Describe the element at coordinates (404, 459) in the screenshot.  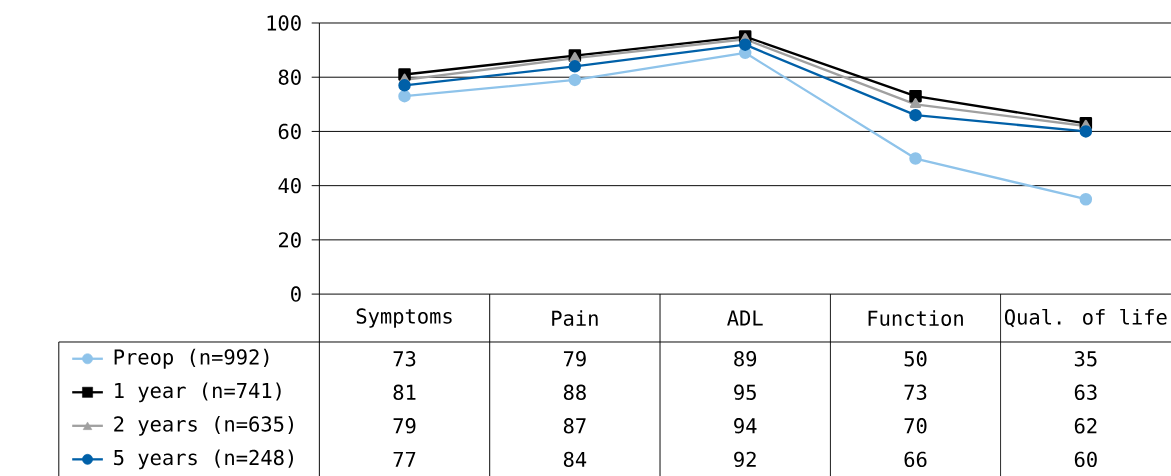
I see `data-label: 77` at that location.